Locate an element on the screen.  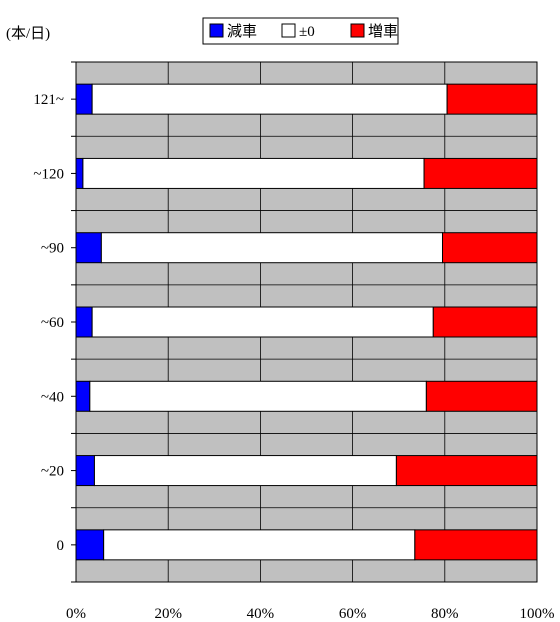
legend-box is located at coordinates (300, 31).